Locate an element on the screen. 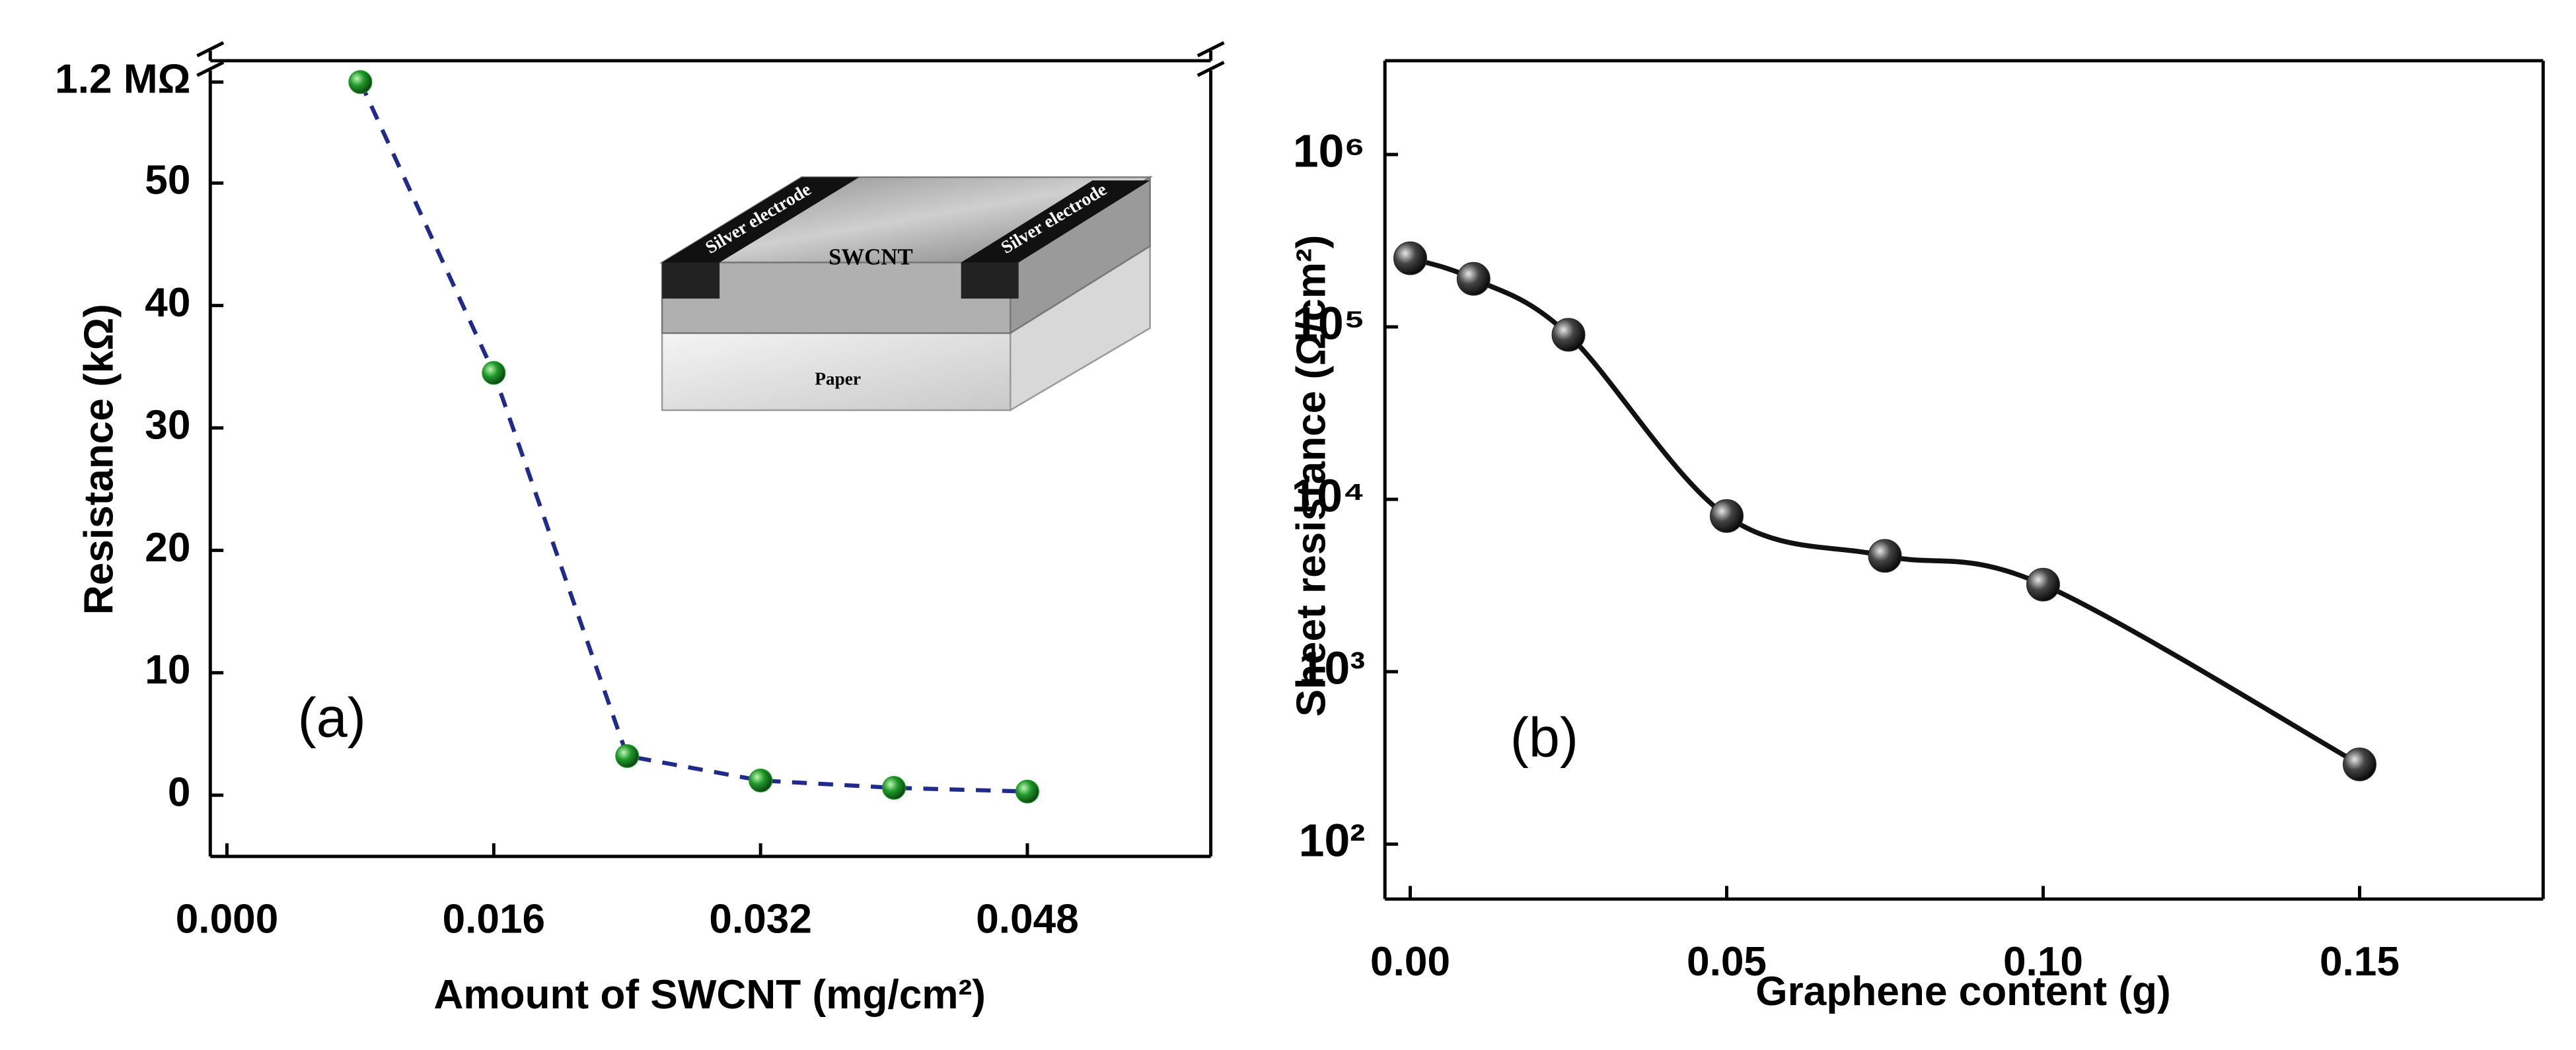 This screenshot has height=1050, width=2576. x-tick-label: 0.032 is located at coordinates (760, 919).